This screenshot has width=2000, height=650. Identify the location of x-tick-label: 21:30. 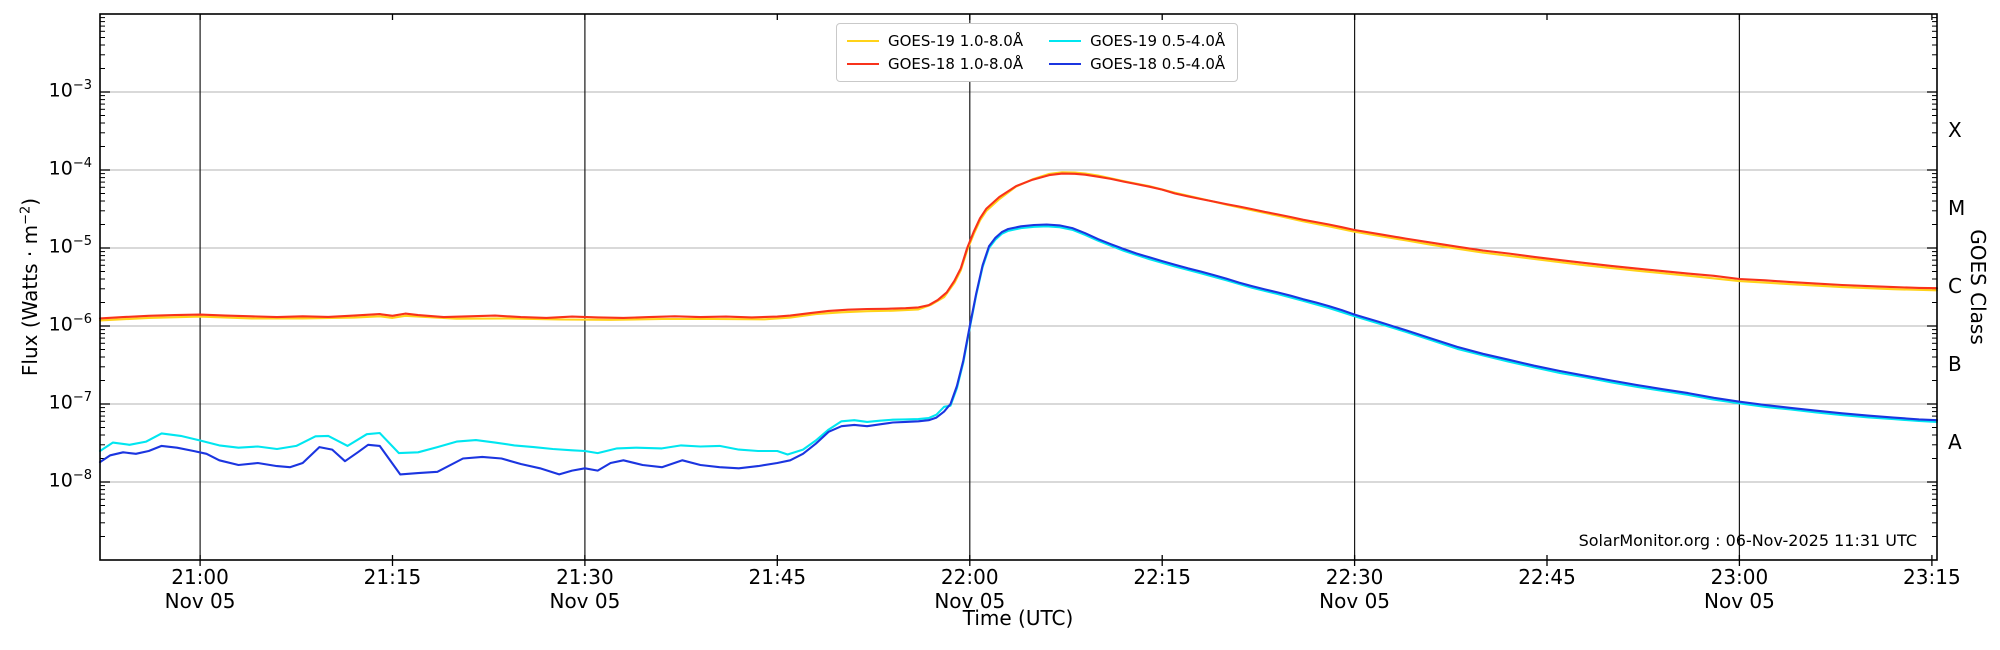
(585, 577).